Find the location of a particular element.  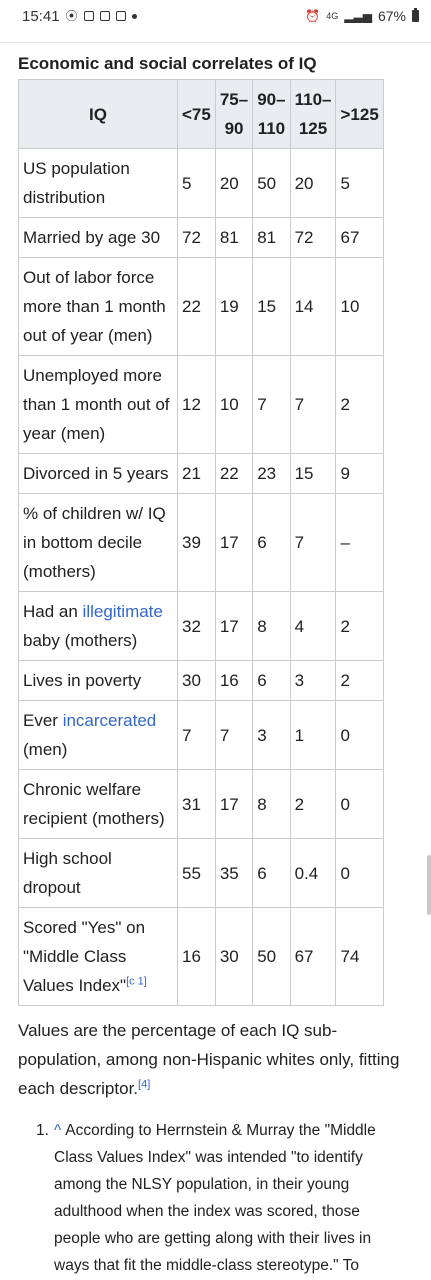

column-header: <75 is located at coordinates (196, 114).